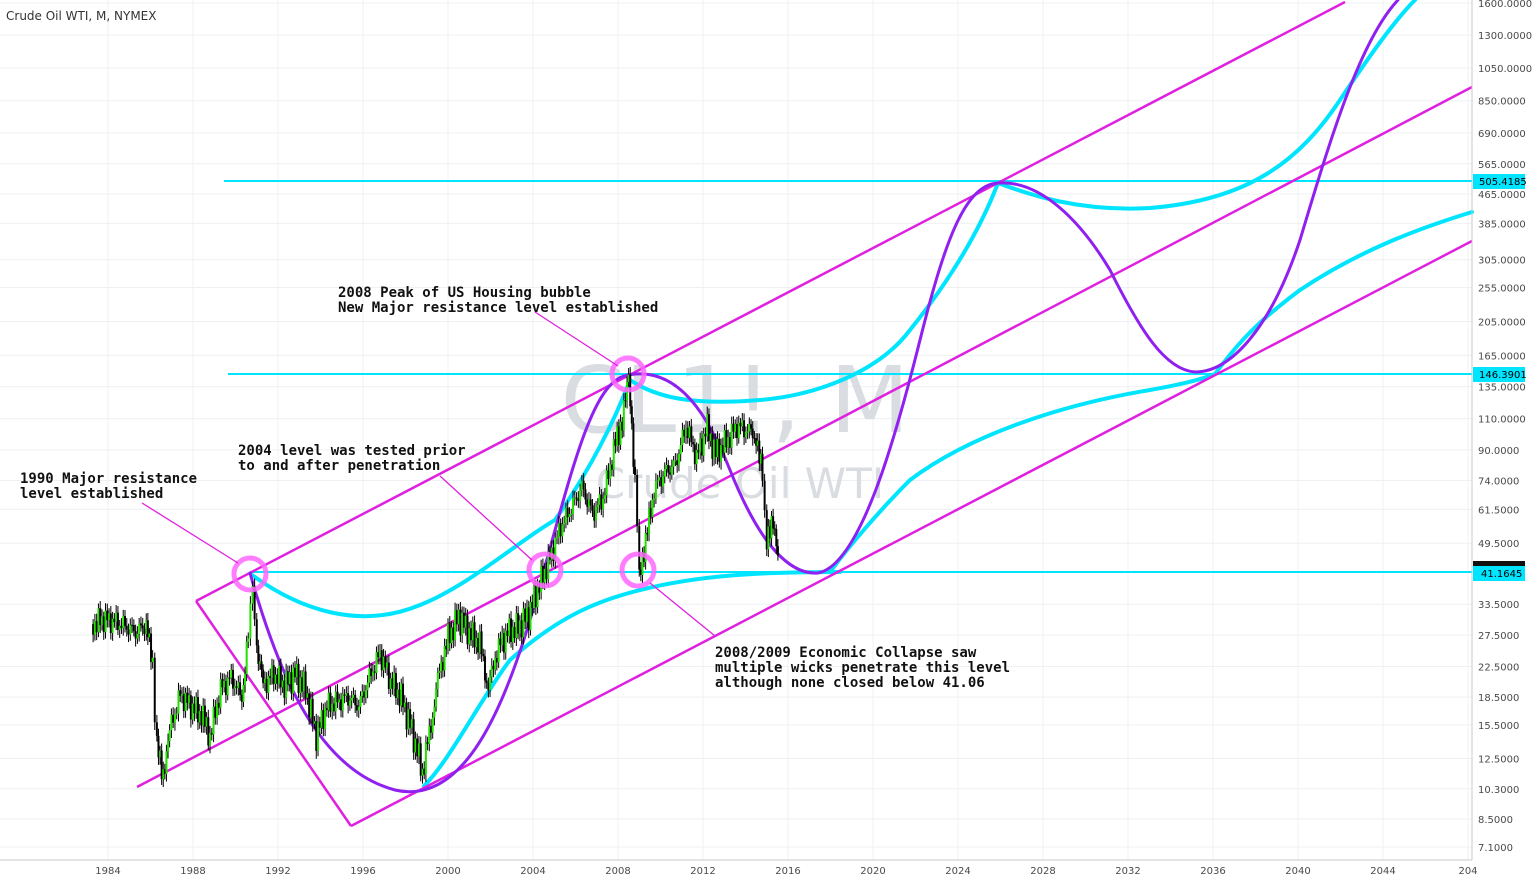 Image resolution: width=1537 pixels, height=880 pixels. What do you see at coordinates (638, 570) in the screenshot?
I see `circle-2009` at bounding box center [638, 570].